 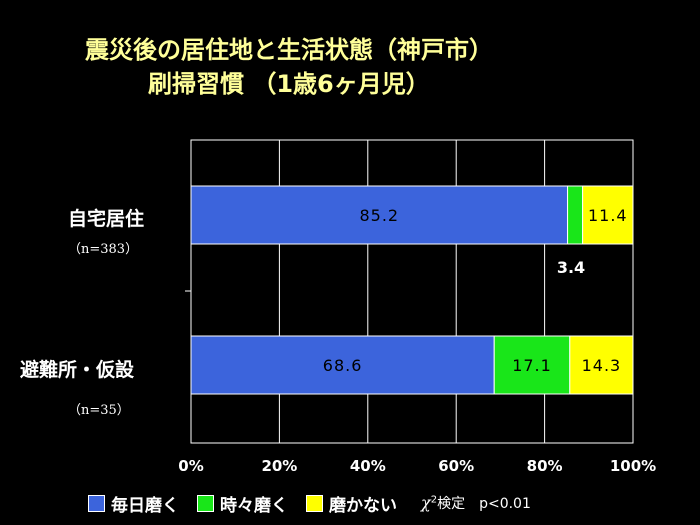 What do you see at coordinates (254, 505) in the screenshot?
I see `legend-label-sometimes: 時々磨く` at bounding box center [254, 505].